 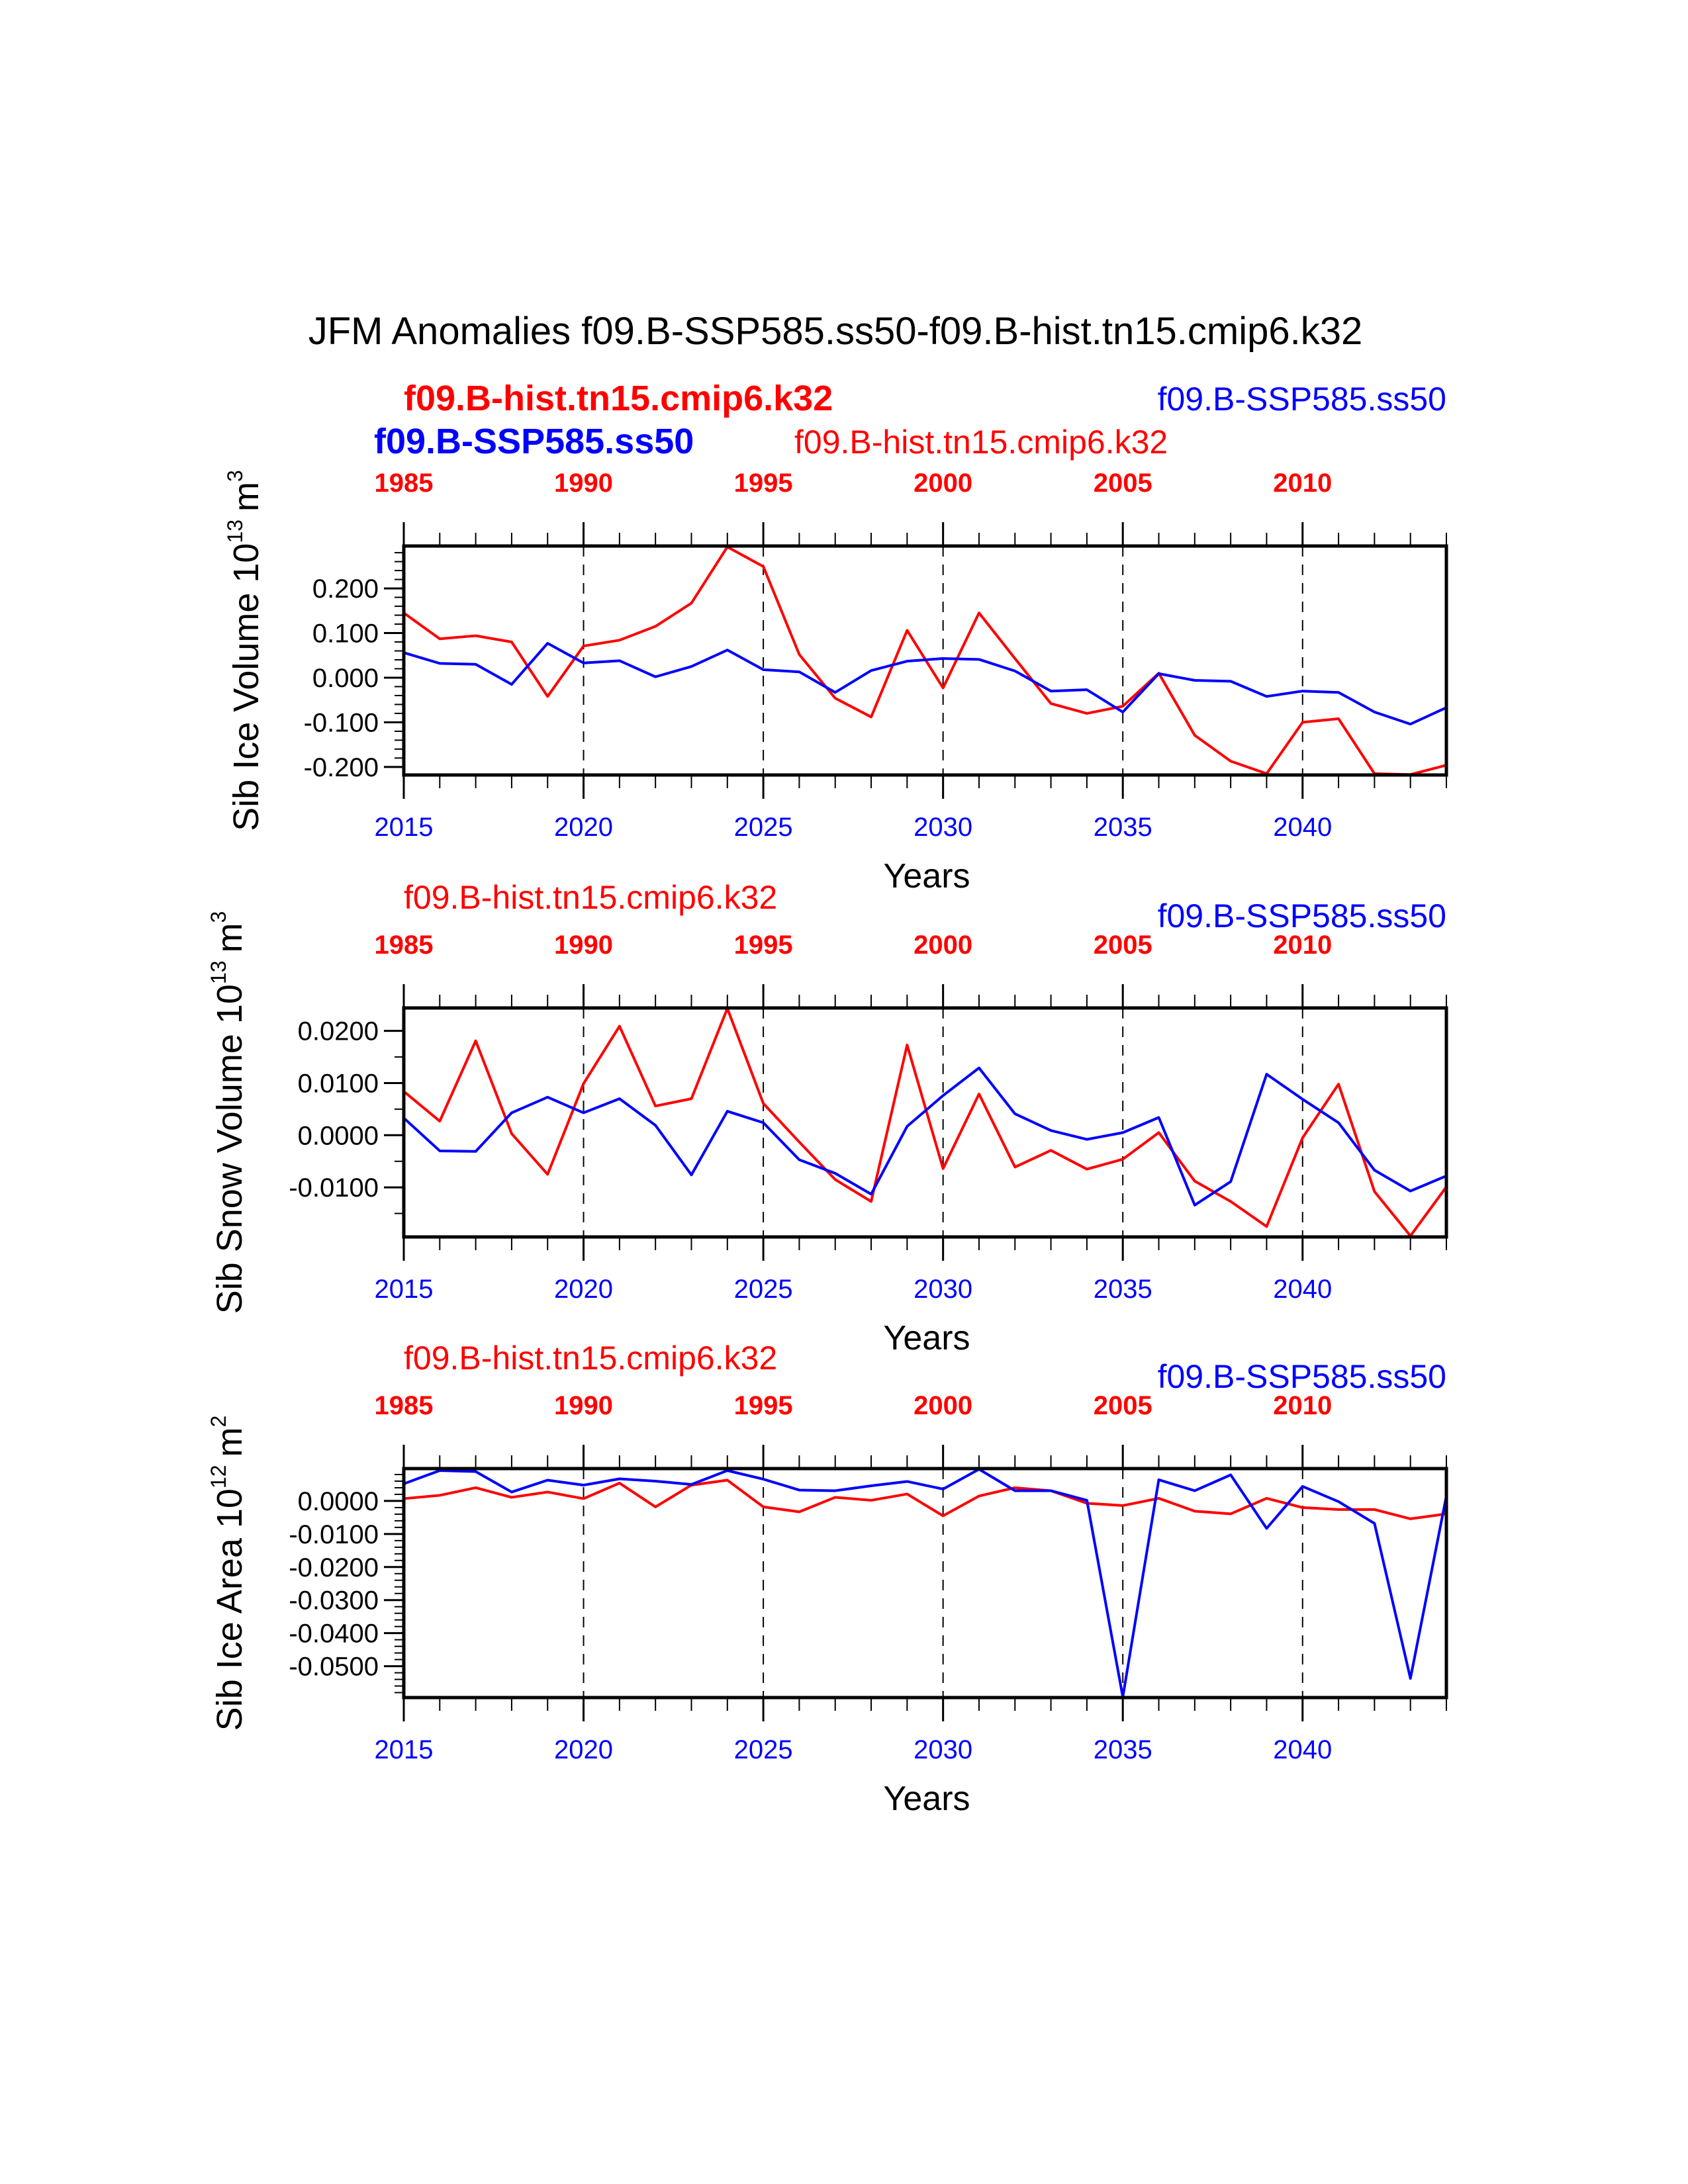 What do you see at coordinates (218, 1476) in the screenshot?
I see `y-axis-exponent: 12` at bounding box center [218, 1476].